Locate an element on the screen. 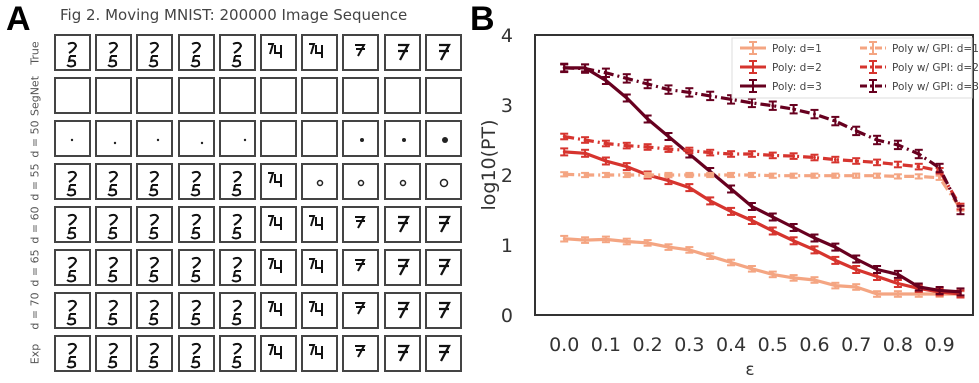  row-label: d = 70 is located at coordinates (35, 311).